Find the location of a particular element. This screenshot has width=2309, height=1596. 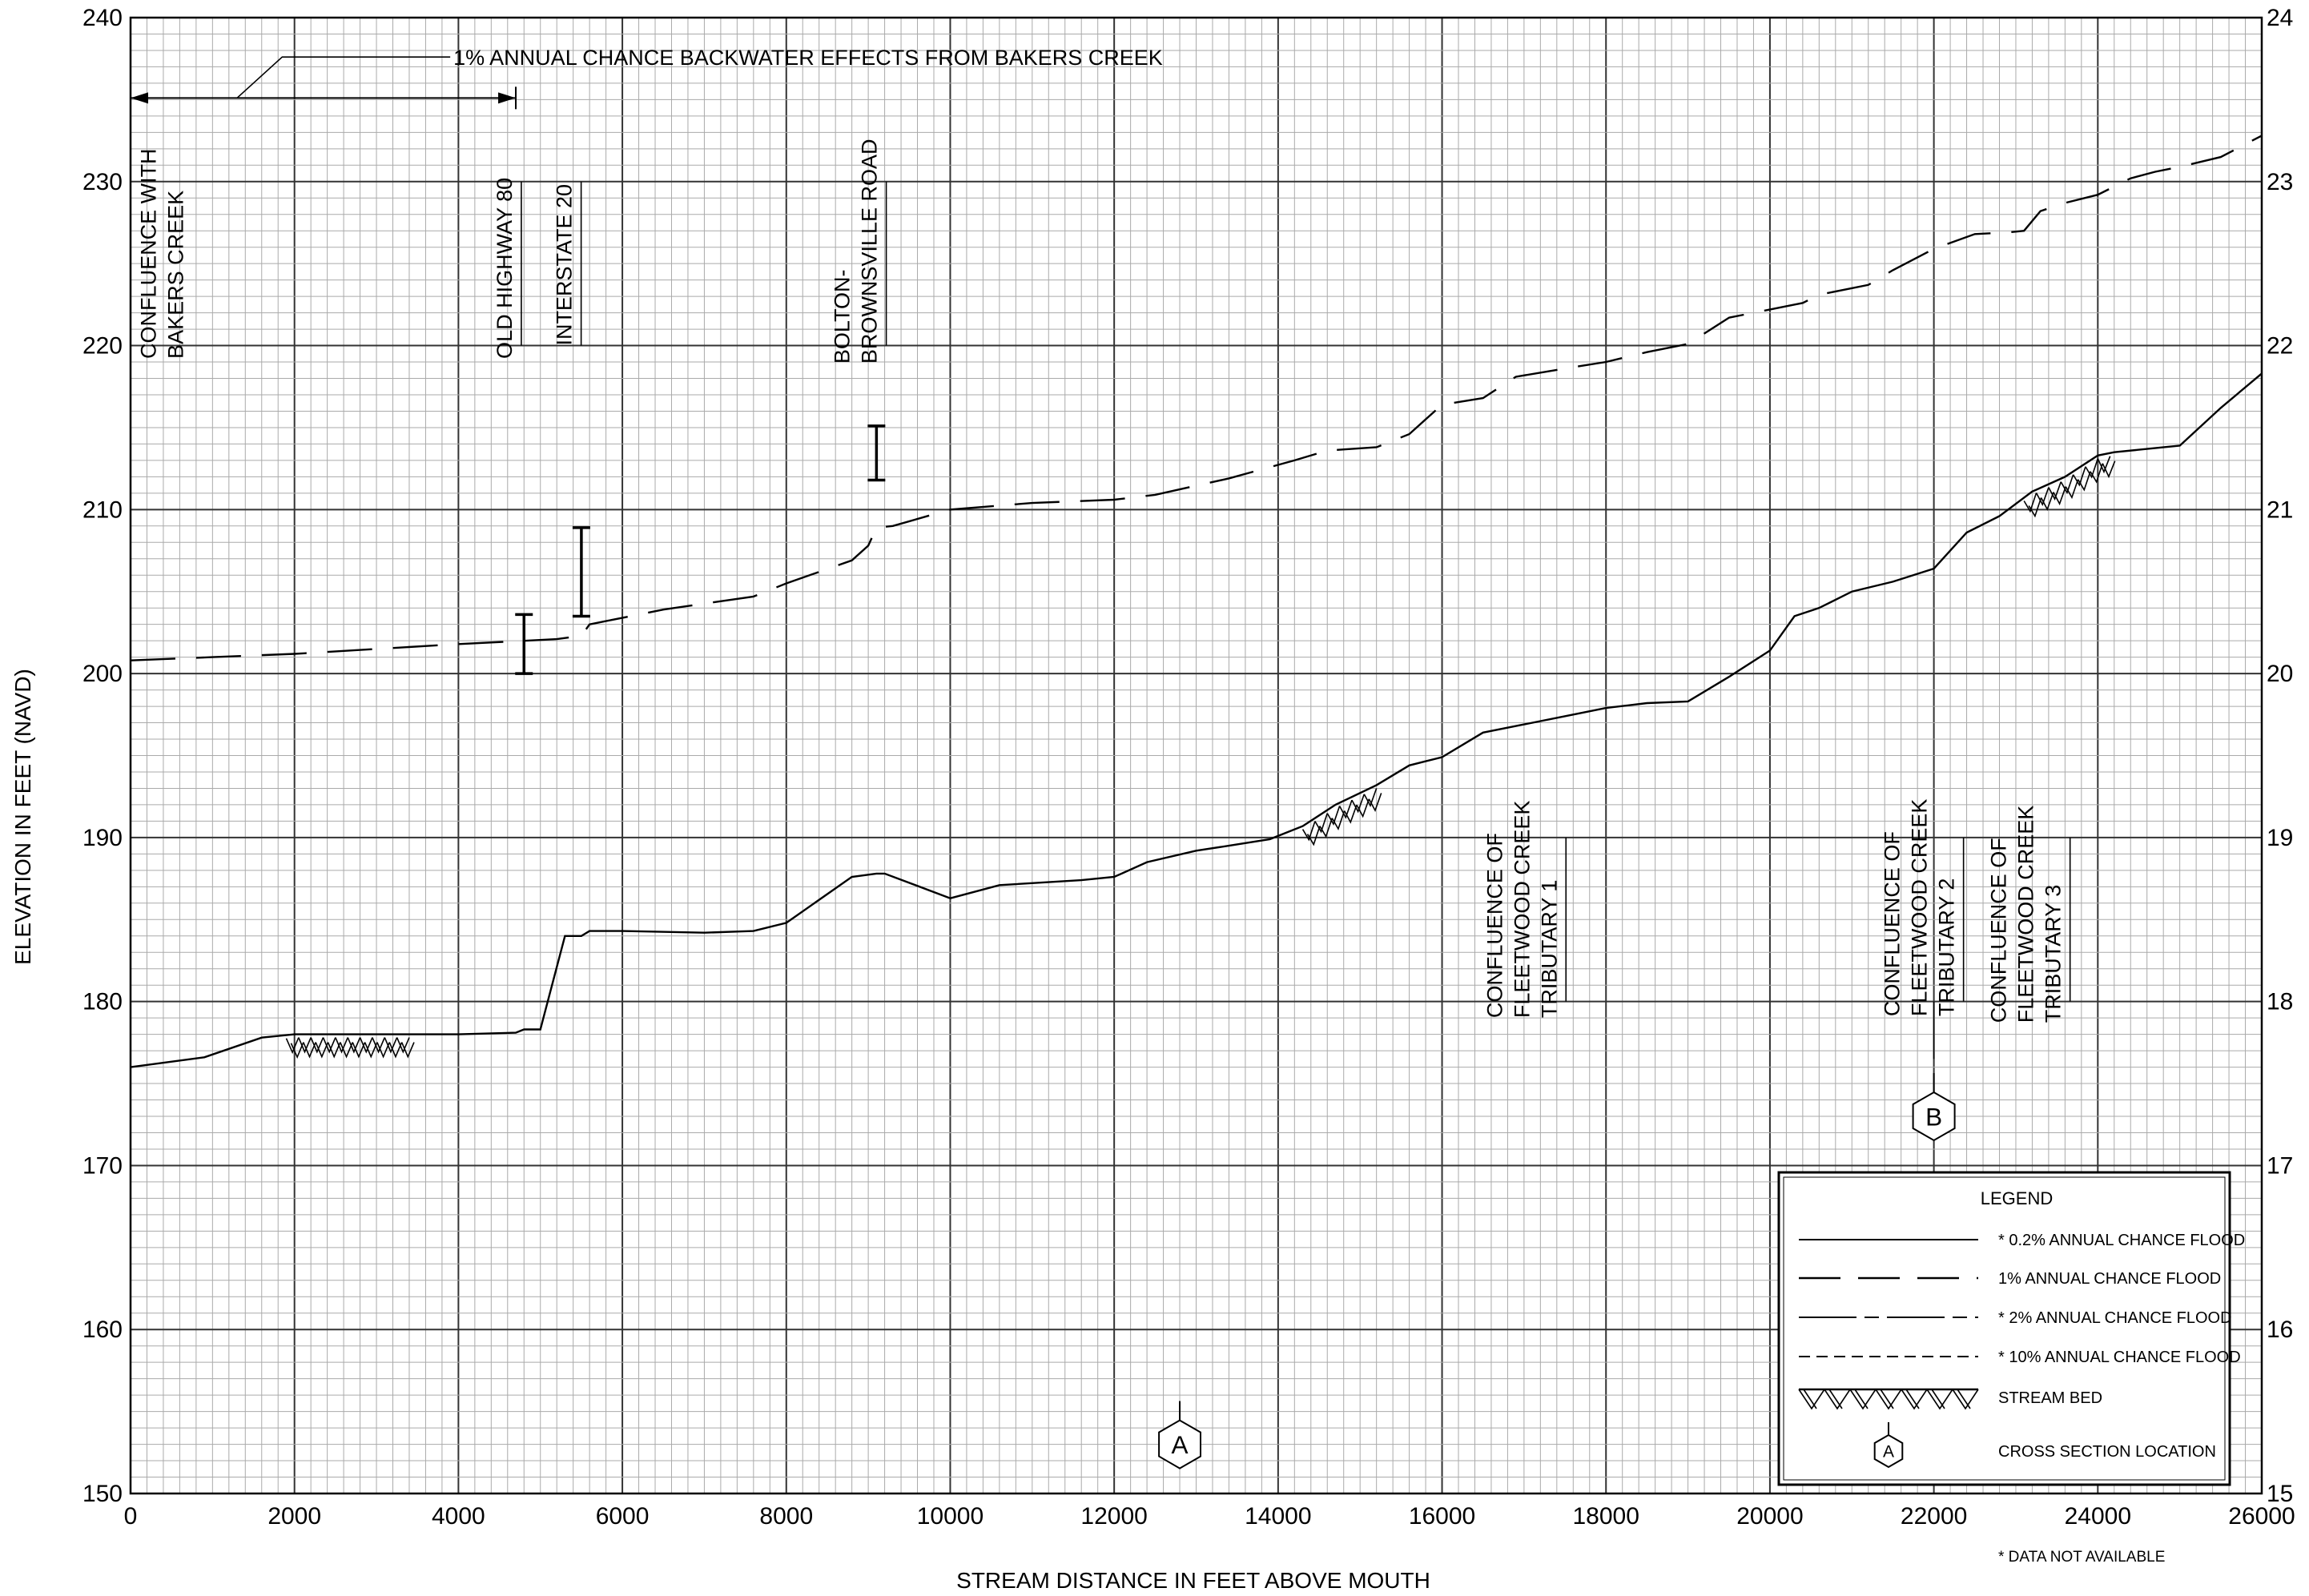

legend-item: A CROSS SECTION LOCATION is located at coordinates (2044, 1445).